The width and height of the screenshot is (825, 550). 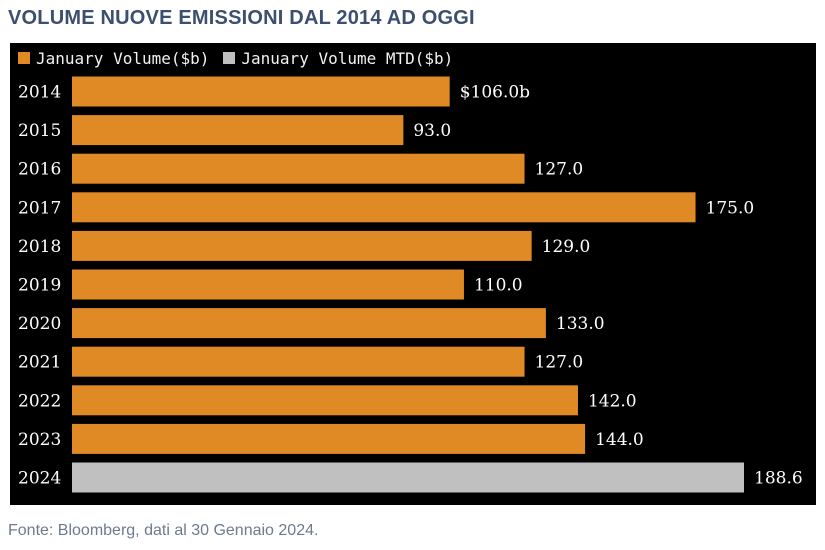 I want to click on bar-value-label: 133.0, so click(x=580, y=324).